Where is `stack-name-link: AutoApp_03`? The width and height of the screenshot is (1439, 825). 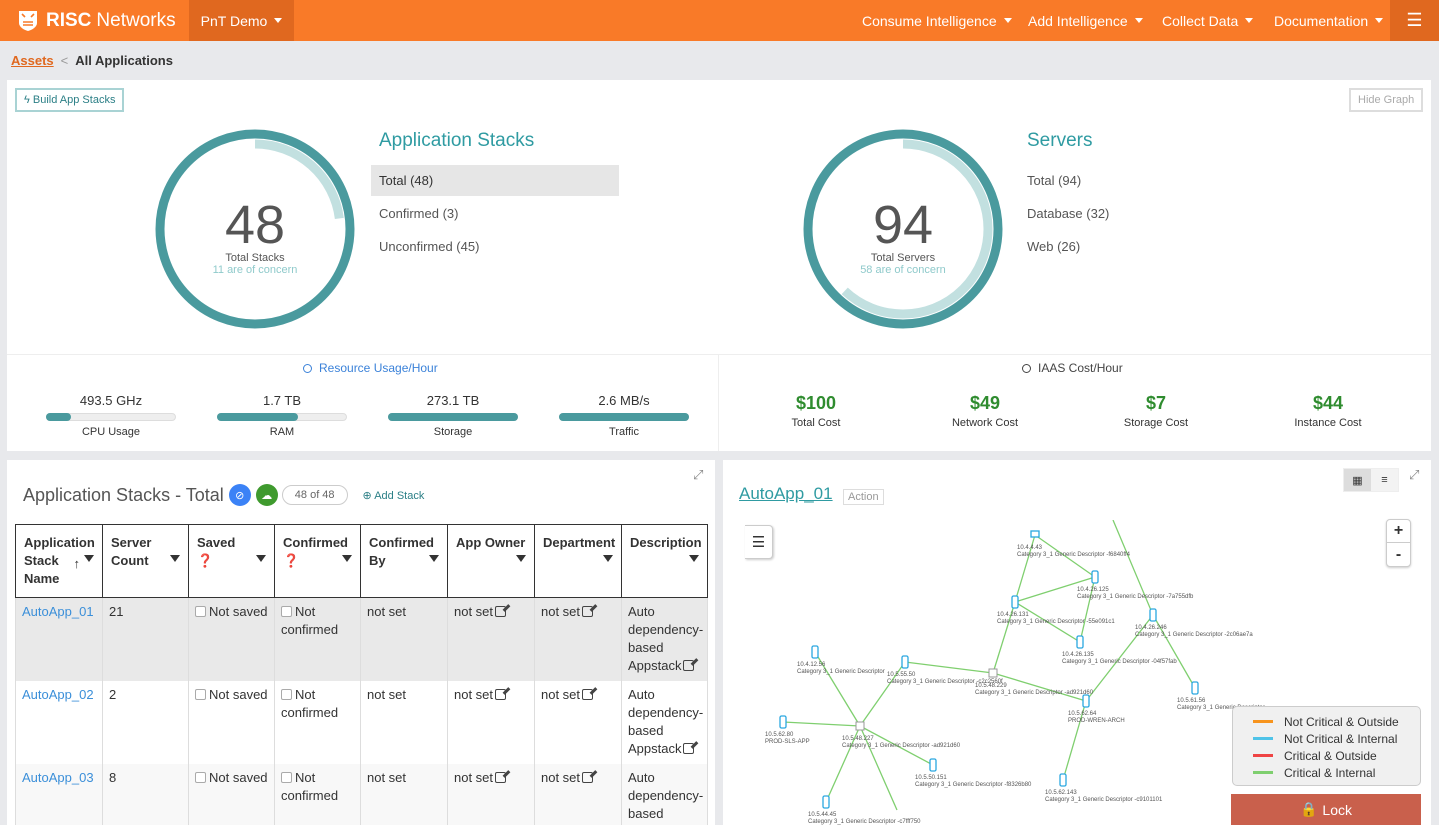
stack-name-link: AutoApp_03 is located at coordinates (58, 777).